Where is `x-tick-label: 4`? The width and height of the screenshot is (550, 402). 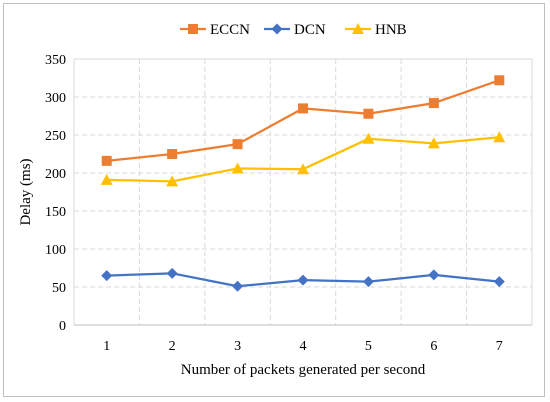
x-tick-label: 4 is located at coordinates (303, 346).